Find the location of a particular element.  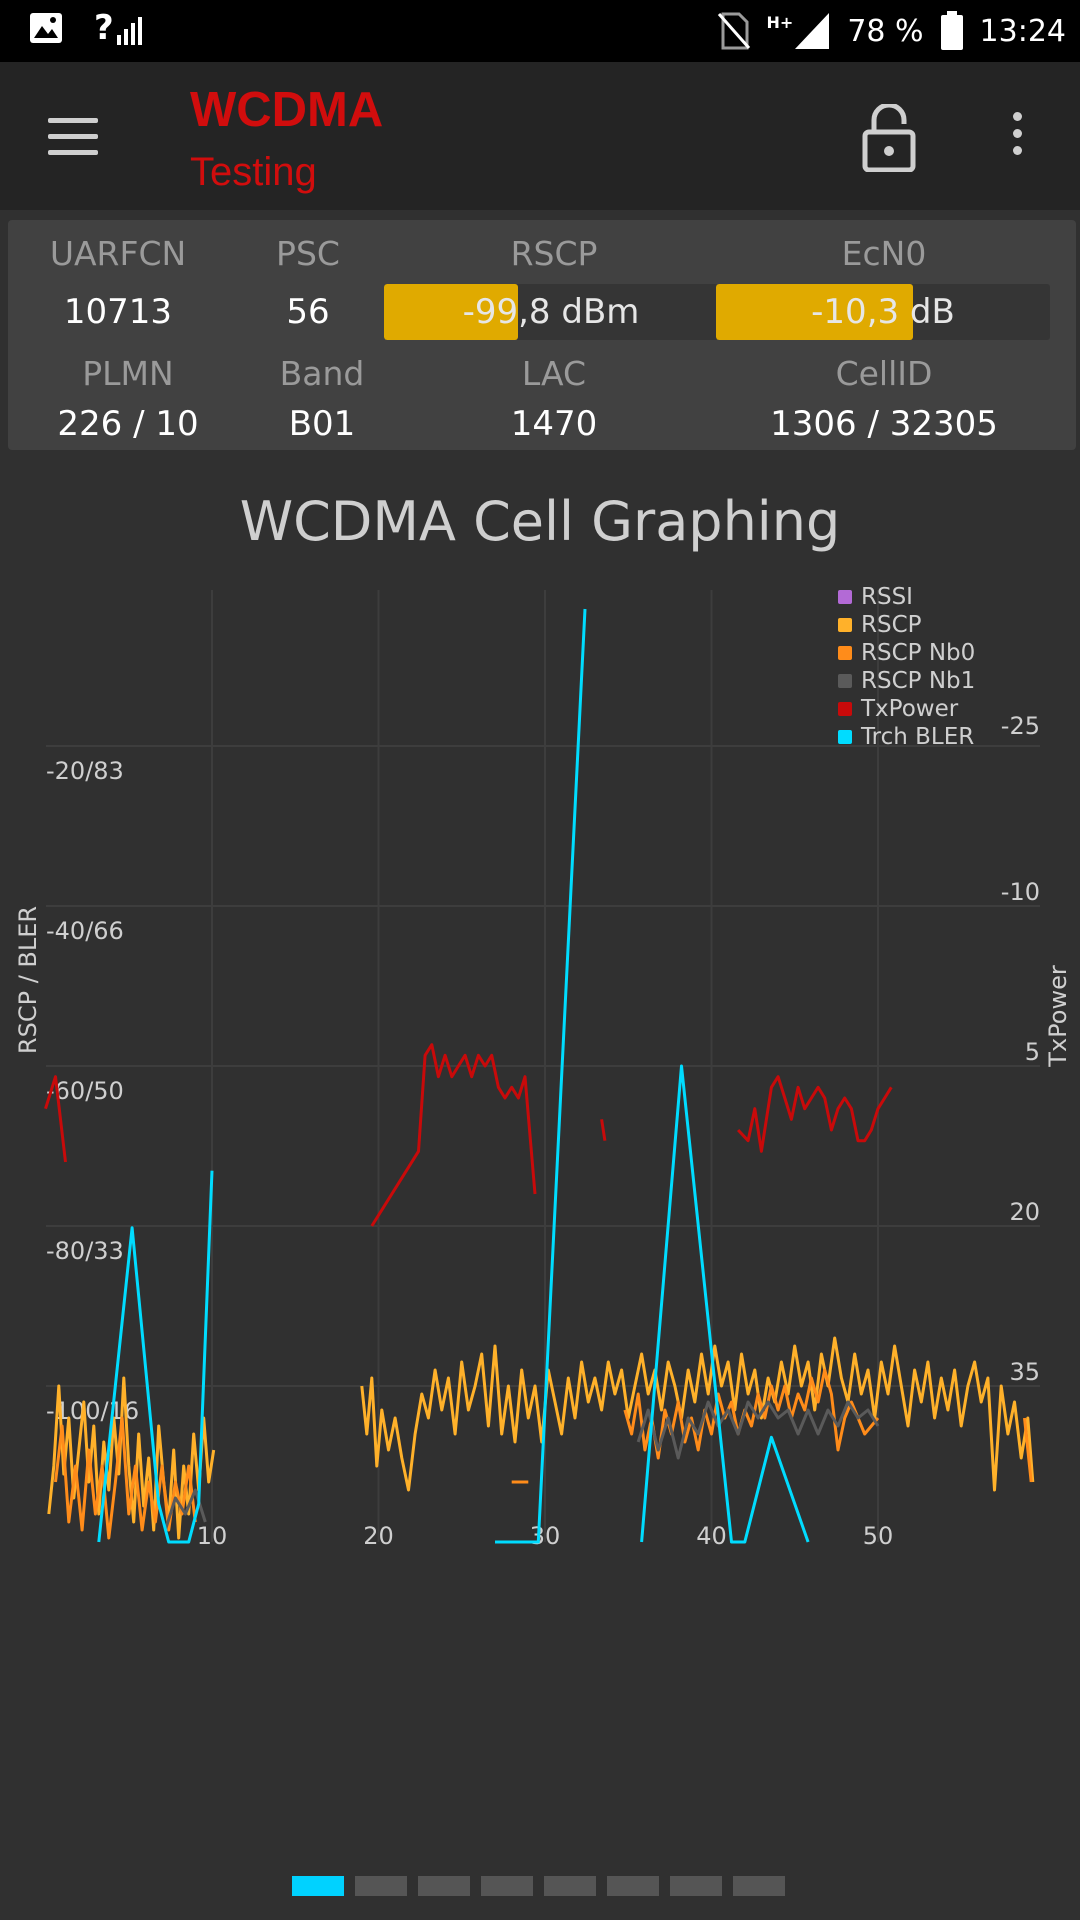

plmn-label: PLMN is located at coordinates (128, 373).